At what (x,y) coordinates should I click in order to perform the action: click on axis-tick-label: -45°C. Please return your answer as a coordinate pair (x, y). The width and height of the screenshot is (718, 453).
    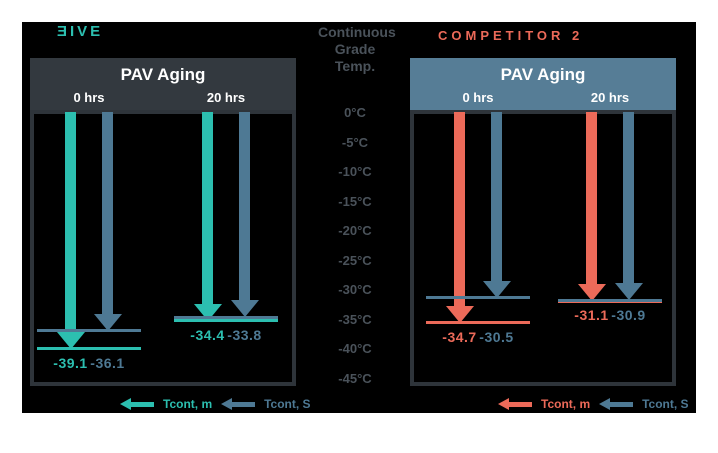
    Looking at the image, I should click on (355, 378).